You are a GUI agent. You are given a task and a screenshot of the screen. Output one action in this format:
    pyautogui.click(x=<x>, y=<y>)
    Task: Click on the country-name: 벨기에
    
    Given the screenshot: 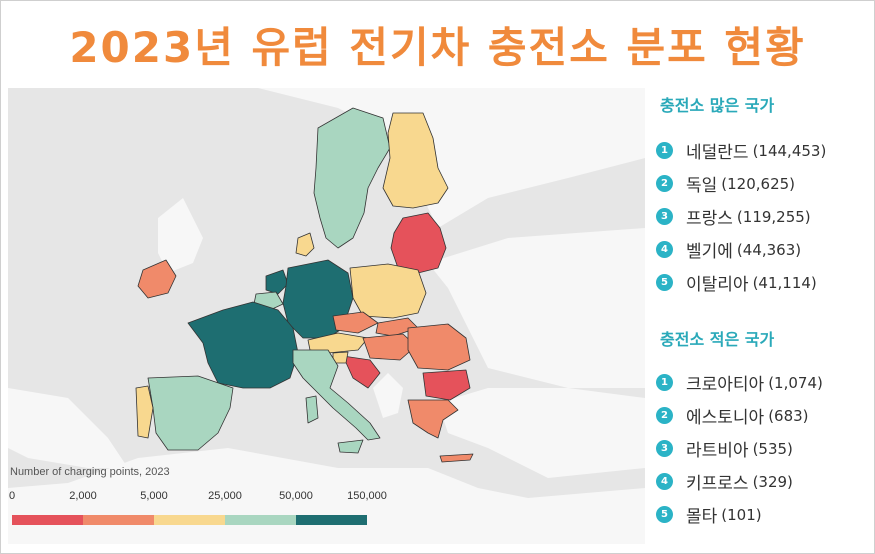 What is the action you would take?
    pyautogui.click(x=709, y=252)
    